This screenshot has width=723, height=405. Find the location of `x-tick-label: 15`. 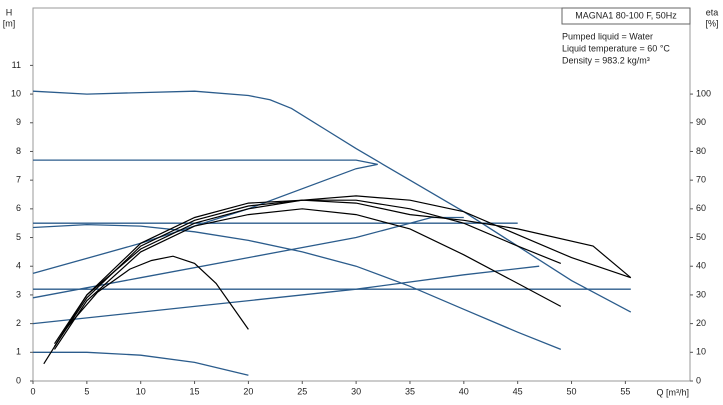

x-tick-label: 15 is located at coordinates (195, 391).